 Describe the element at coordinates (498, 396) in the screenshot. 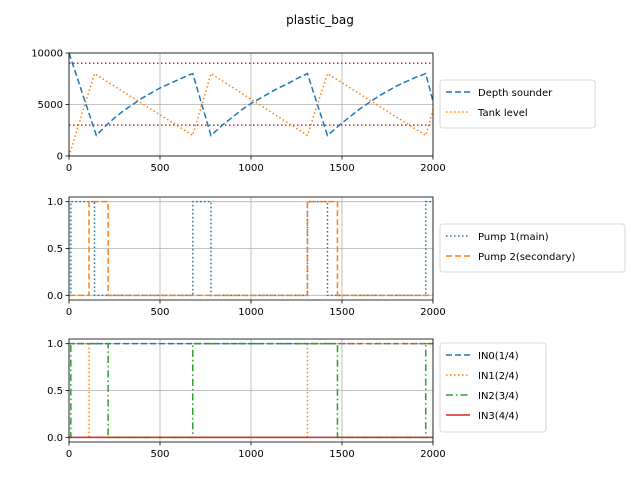

I see `legend-label: IN2(3/4)` at that location.